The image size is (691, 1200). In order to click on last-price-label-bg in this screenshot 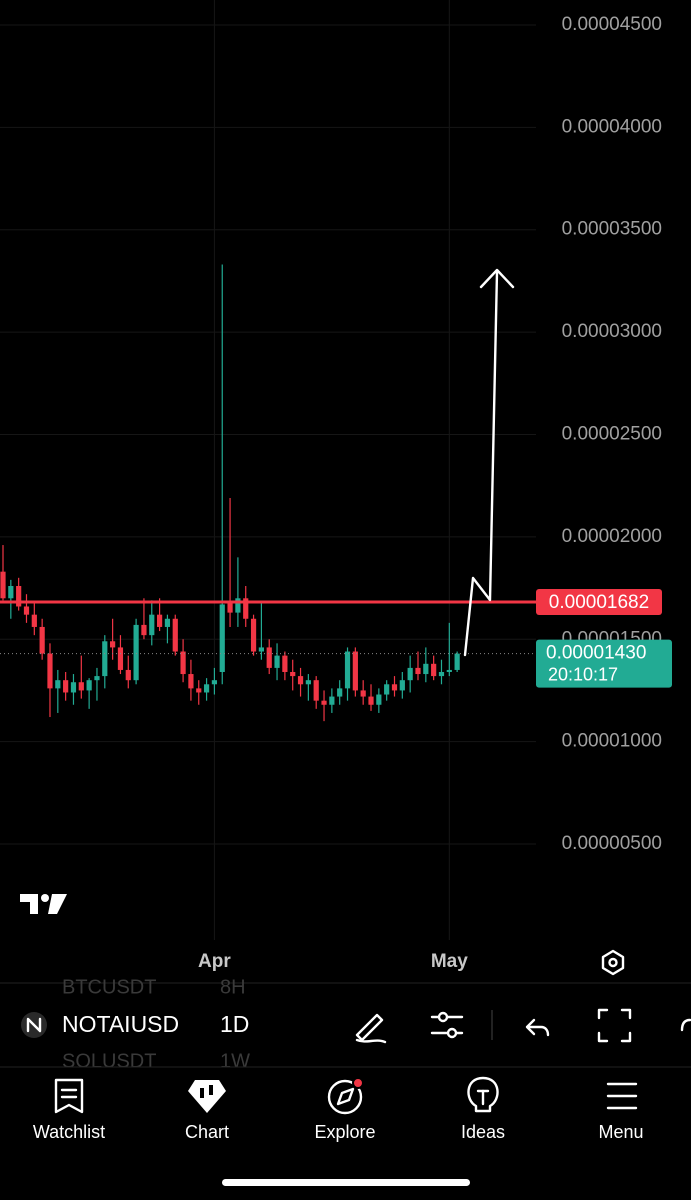, I will do `click(604, 663)`.